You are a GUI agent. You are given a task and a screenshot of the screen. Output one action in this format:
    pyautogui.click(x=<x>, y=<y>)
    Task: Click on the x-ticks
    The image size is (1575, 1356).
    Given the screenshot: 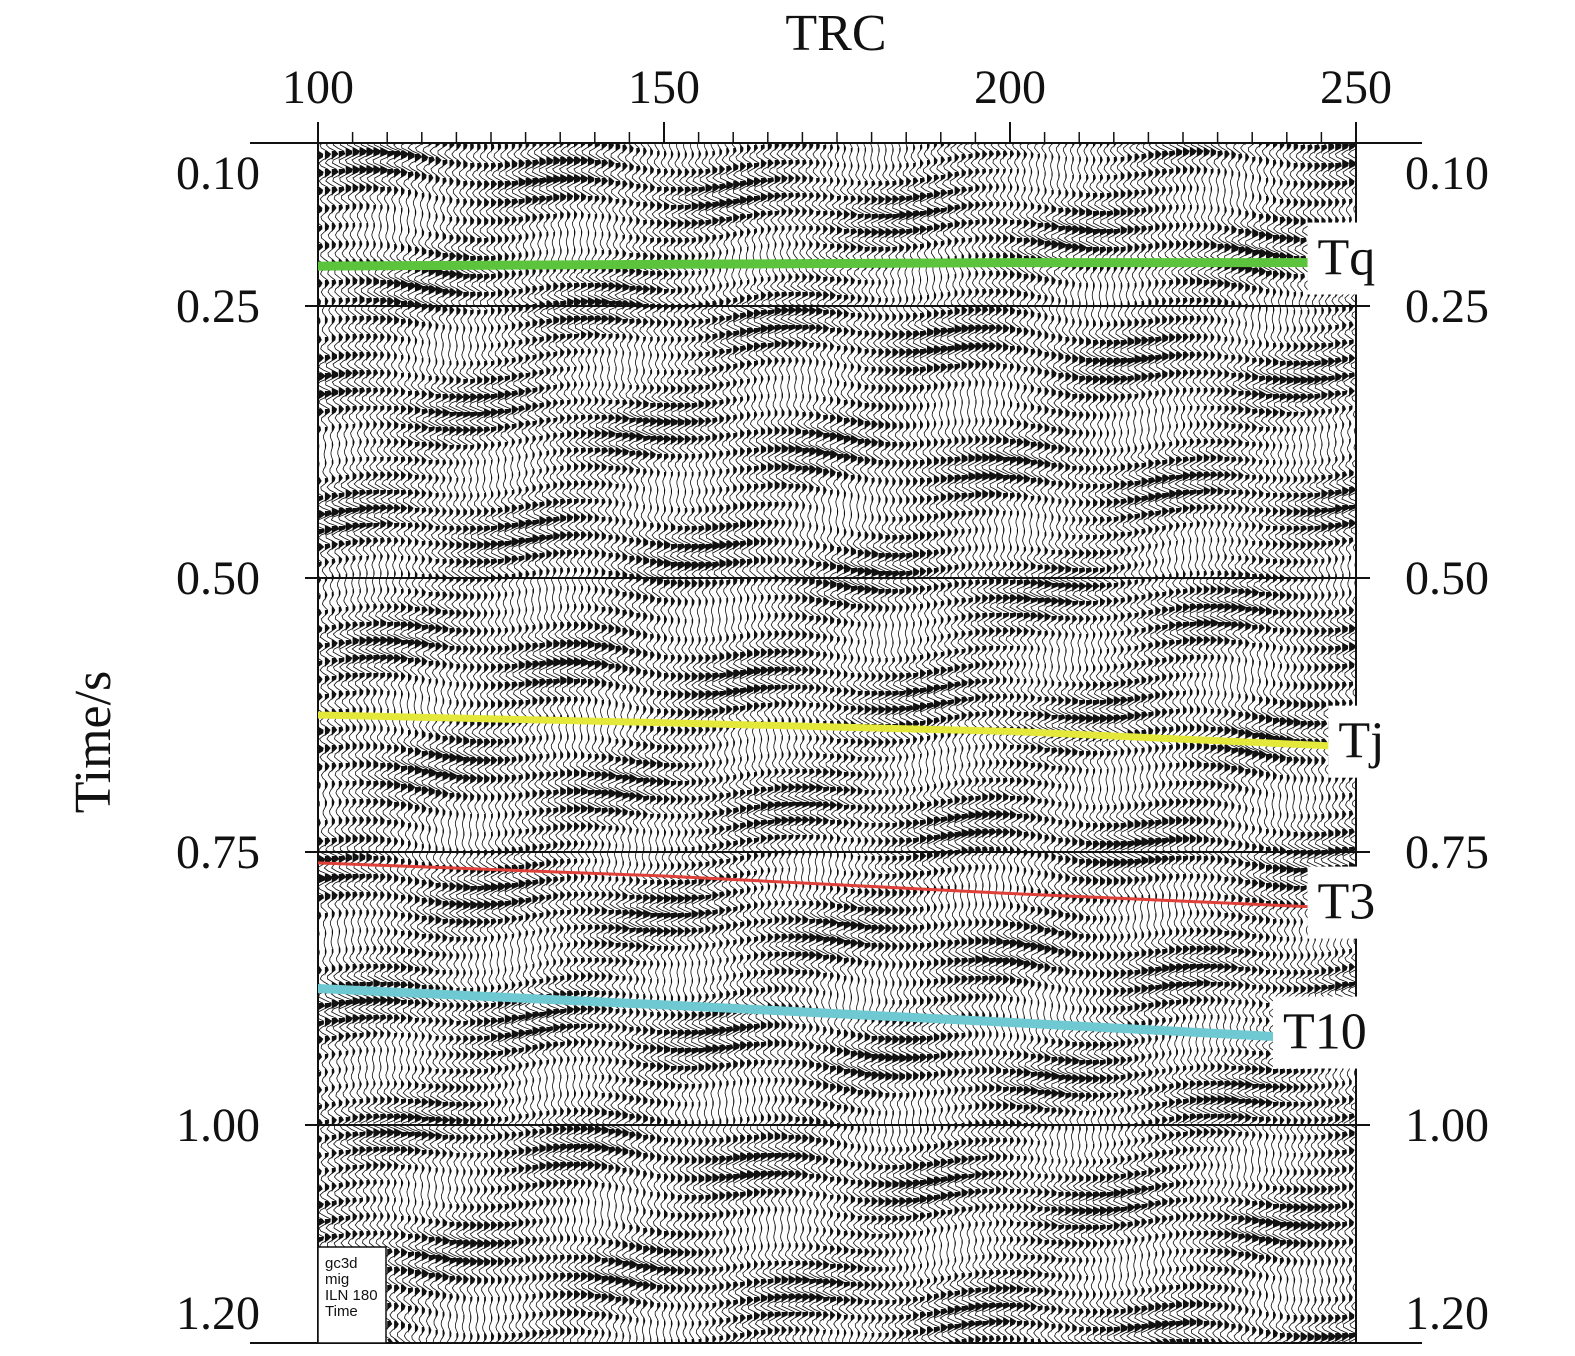 What is the action you would take?
    pyautogui.click(x=837, y=132)
    